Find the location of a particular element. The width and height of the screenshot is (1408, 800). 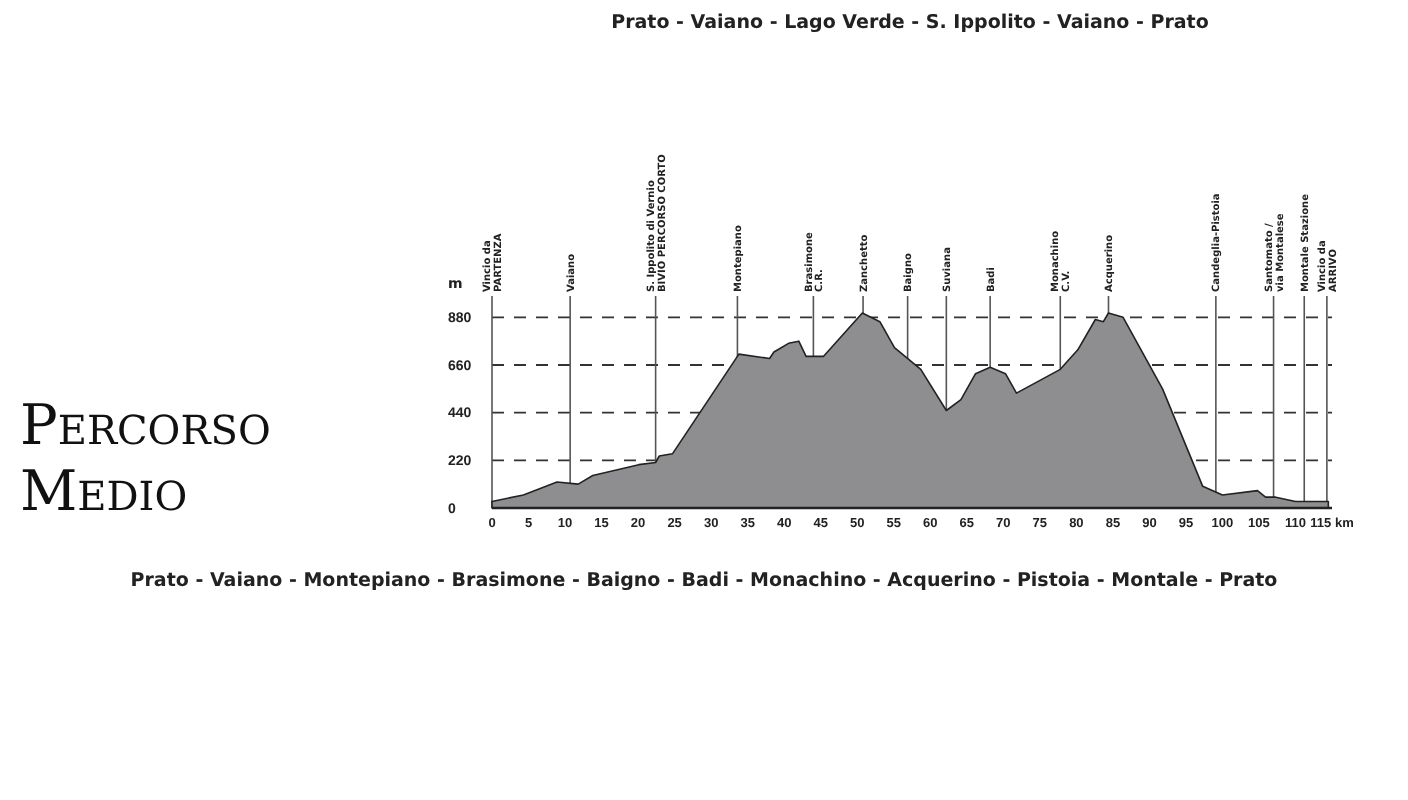

text: Percorso Medio is located at coordinates (145, 458).